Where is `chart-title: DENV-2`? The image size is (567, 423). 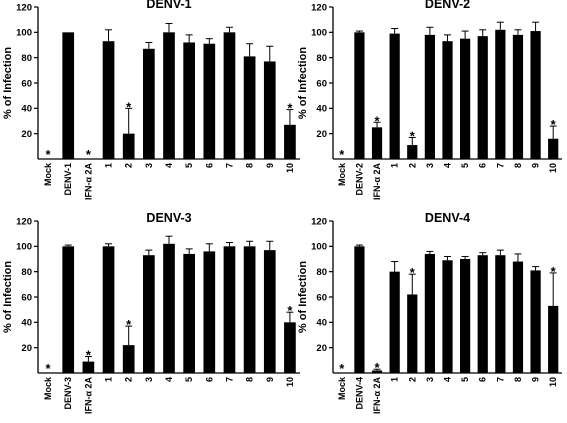
chart-title: DENV-2 is located at coordinates (447, 5).